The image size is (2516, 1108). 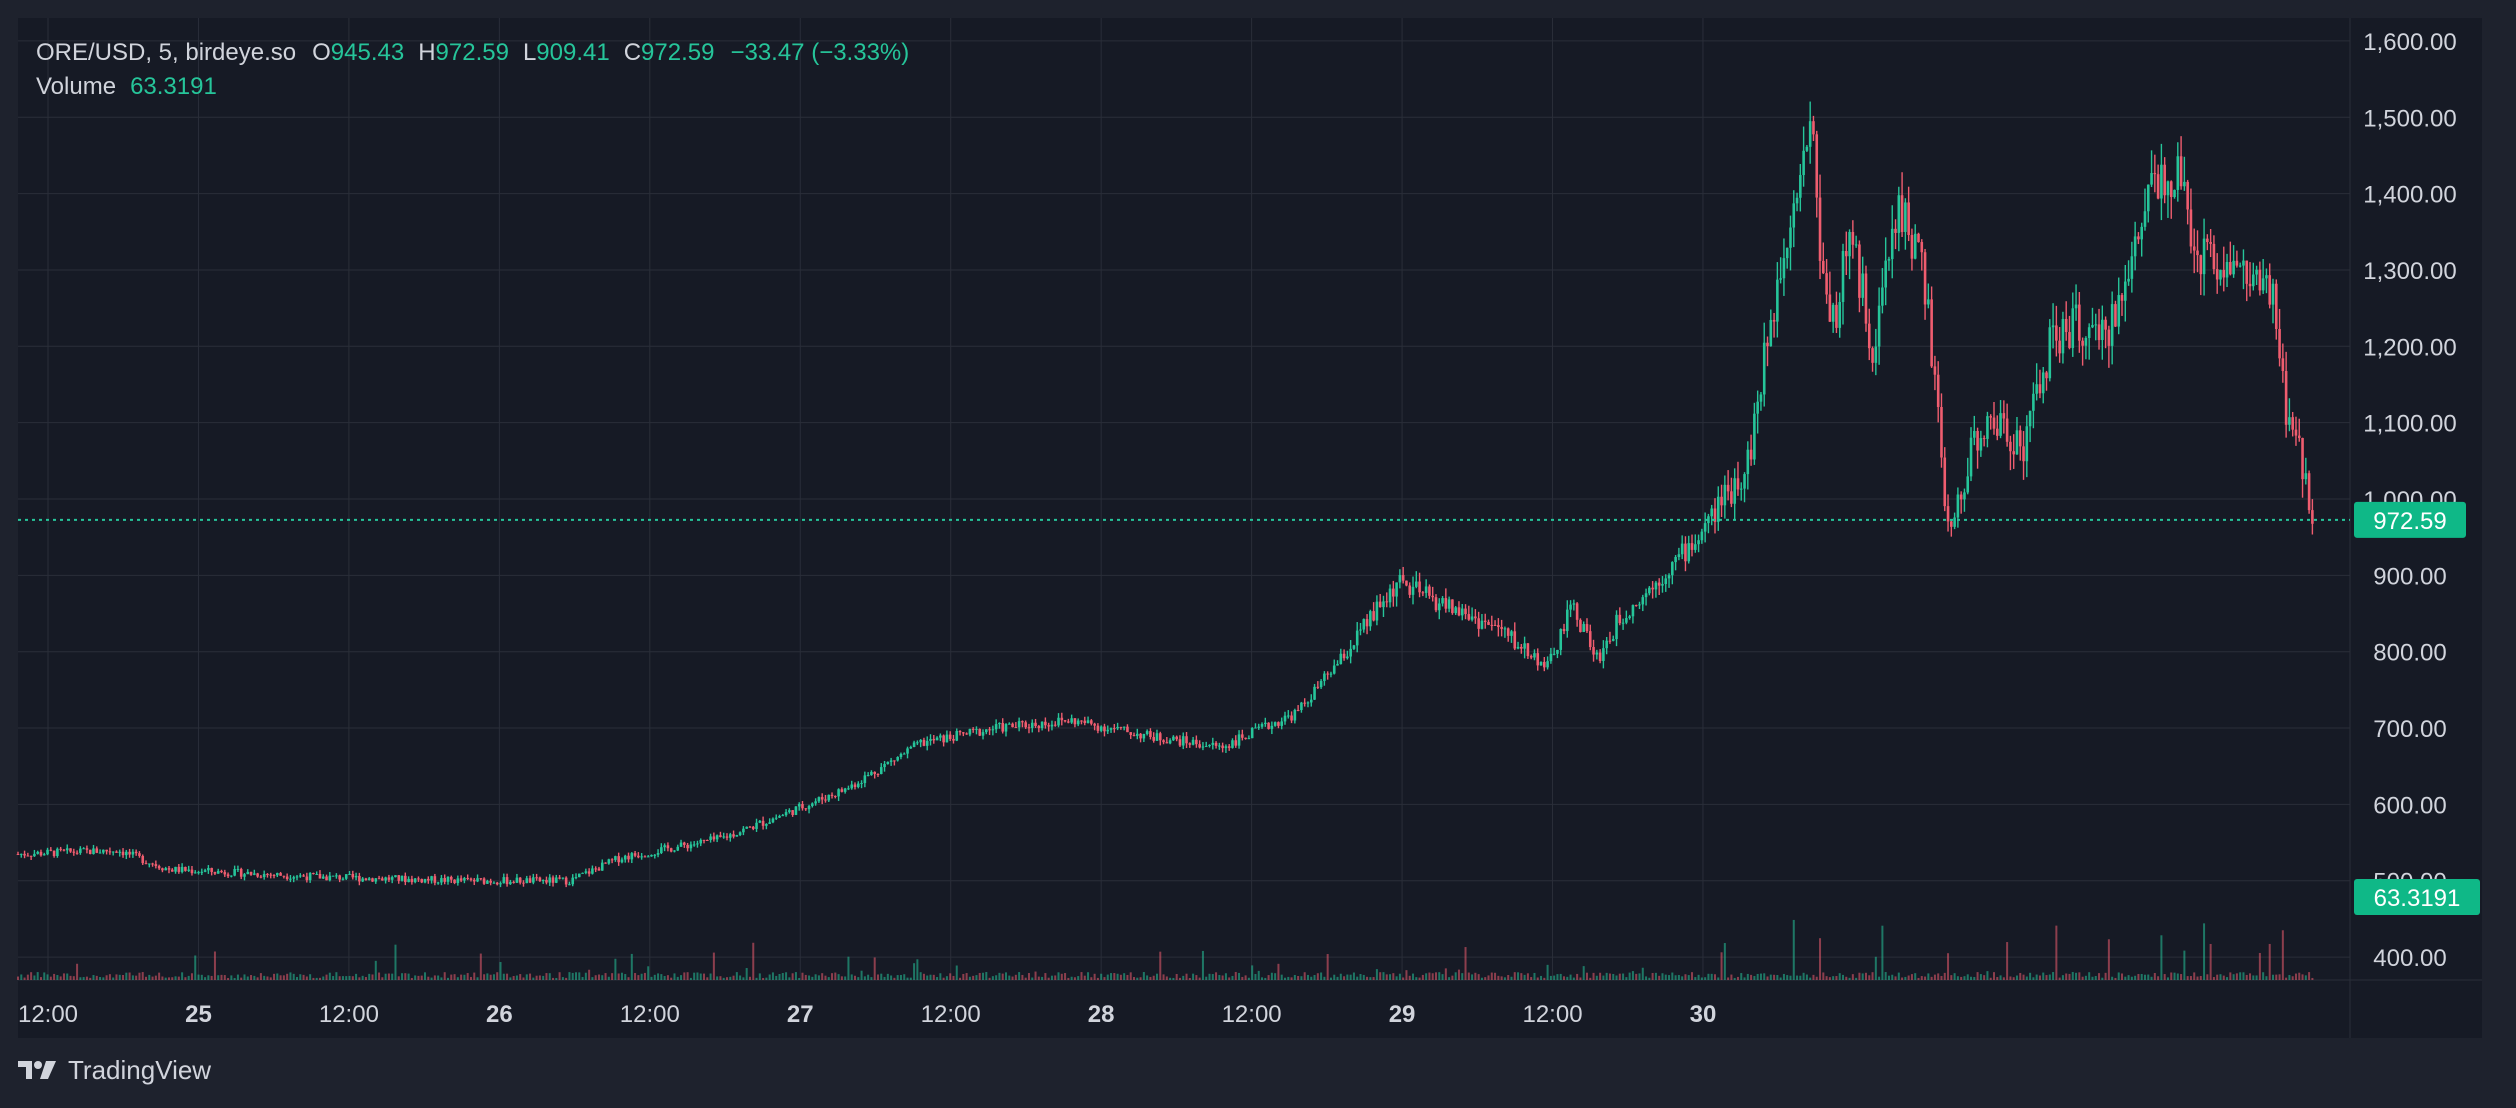 What do you see at coordinates (76, 86) in the screenshot?
I see `volume-label: Volume` at bounding box center [76, 86].